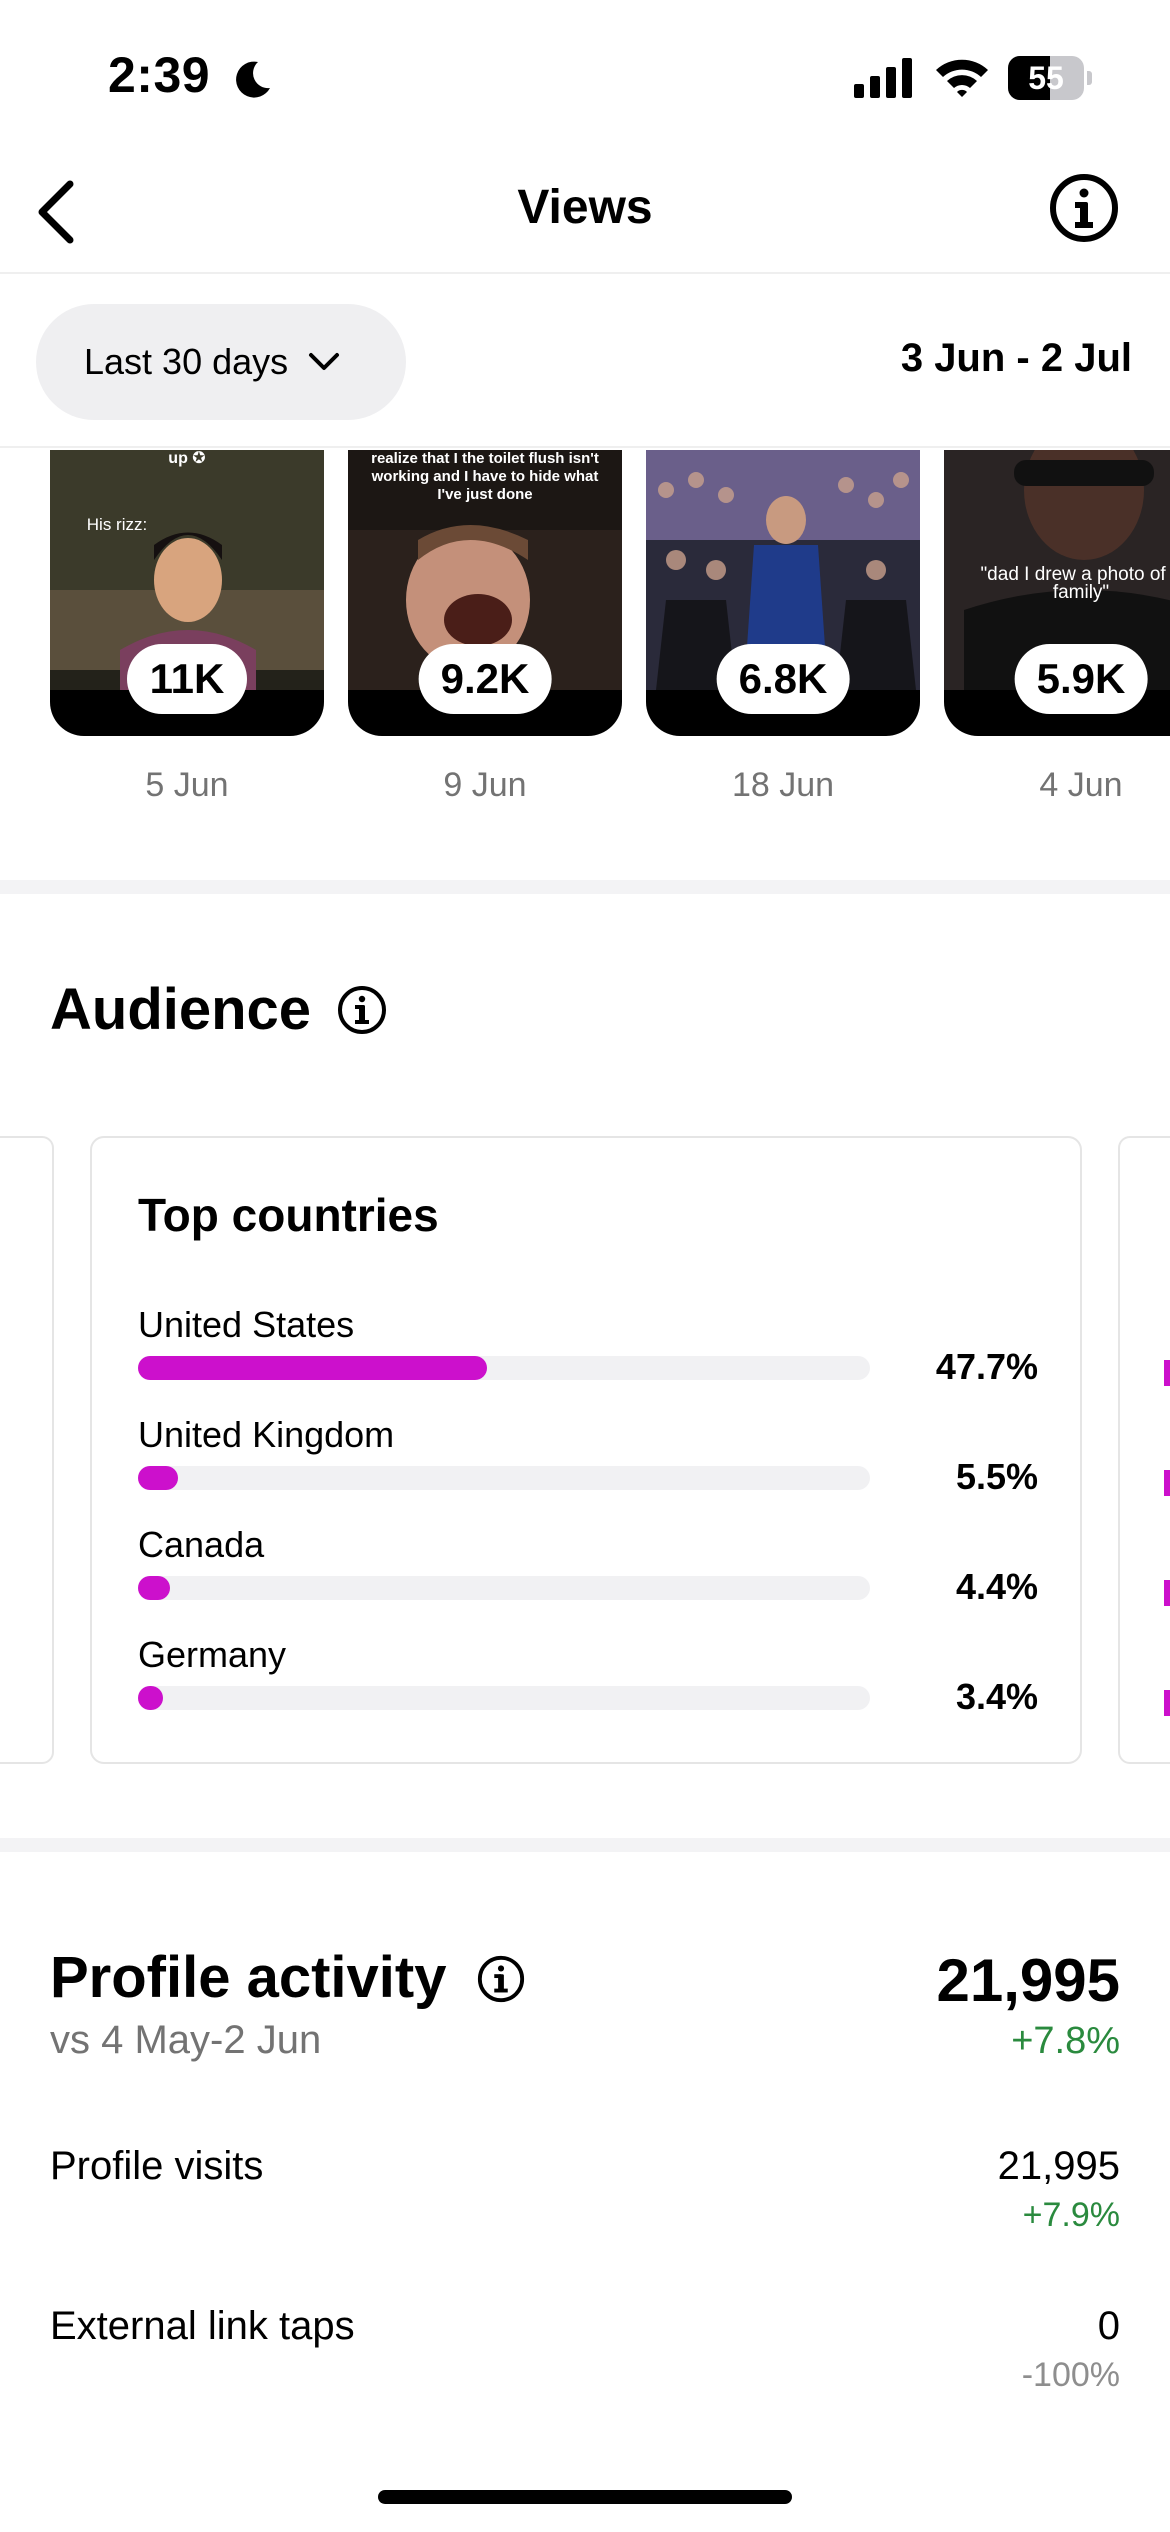 Image resolution: width=1170 pixels, height=2532 pixels. I want to click on wifi-icon, so click(962, 78).